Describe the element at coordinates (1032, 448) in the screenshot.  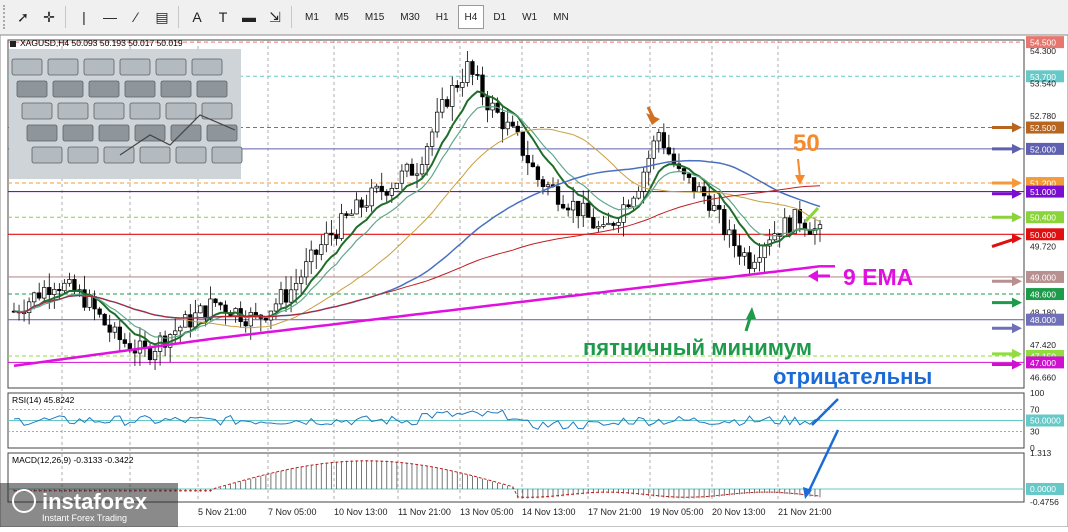
I see `rsi-scale-label: 0` at that location.